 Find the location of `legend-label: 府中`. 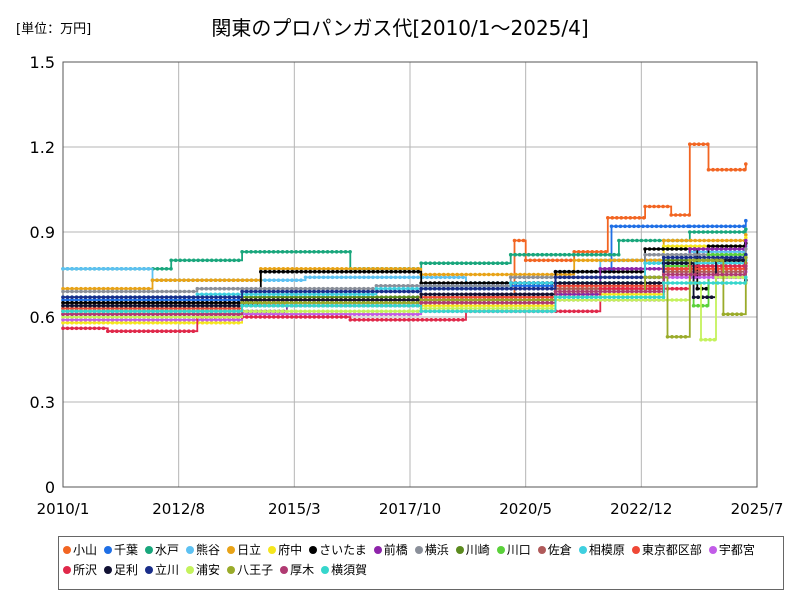

legend-label: 府中 is located at coordinates (290, 550).